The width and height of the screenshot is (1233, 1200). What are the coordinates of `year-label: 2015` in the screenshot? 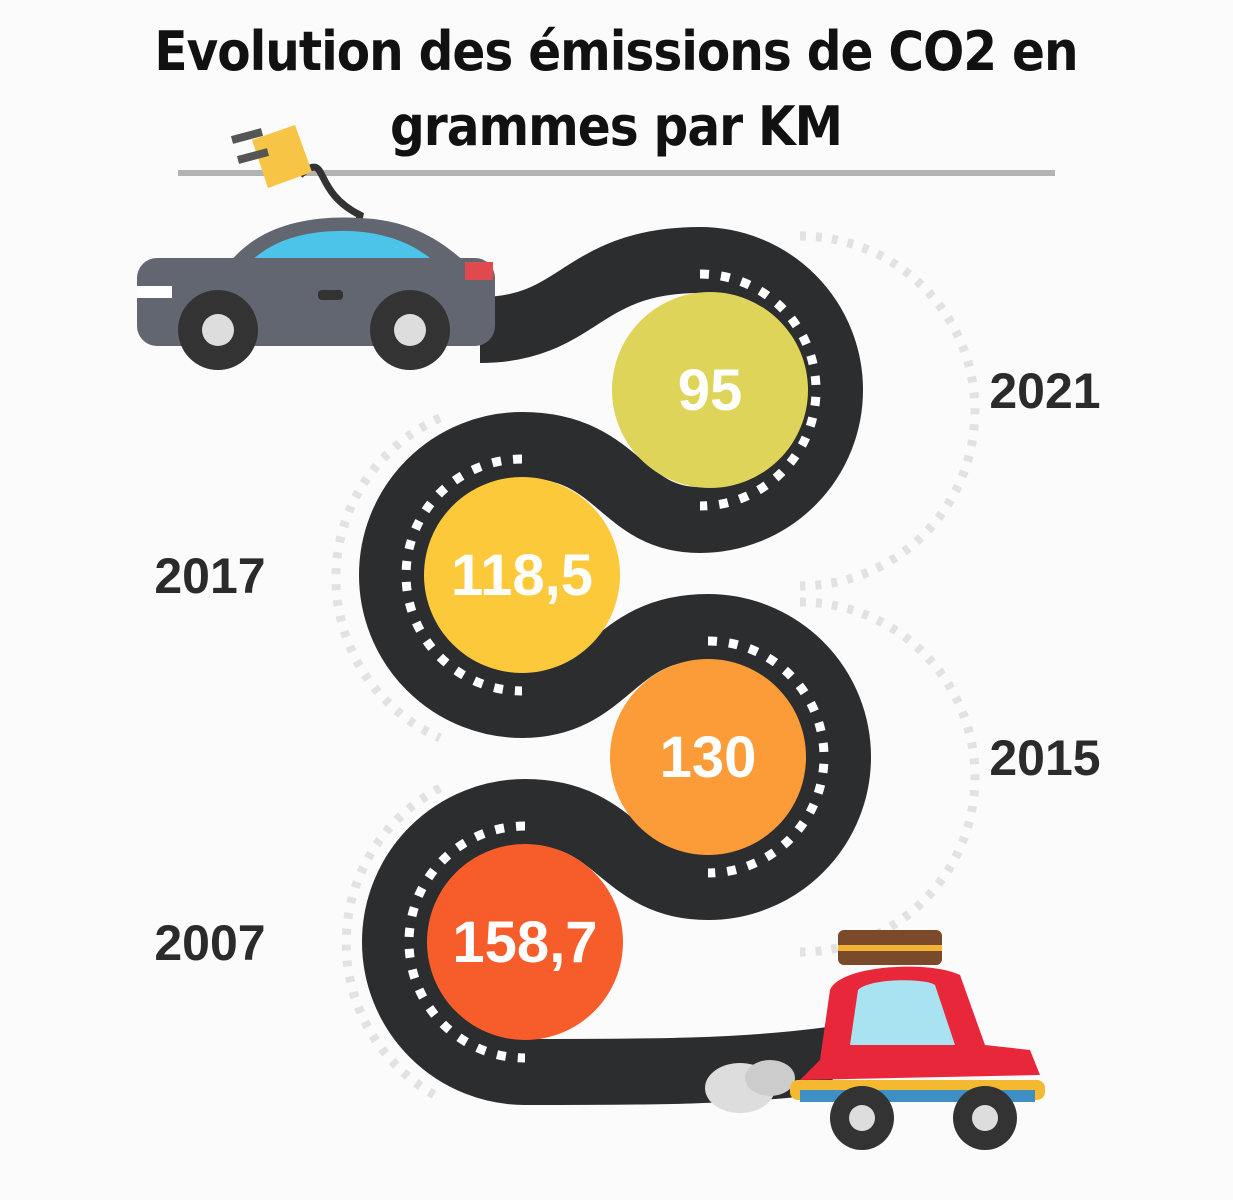 It's located at (1044, 758).